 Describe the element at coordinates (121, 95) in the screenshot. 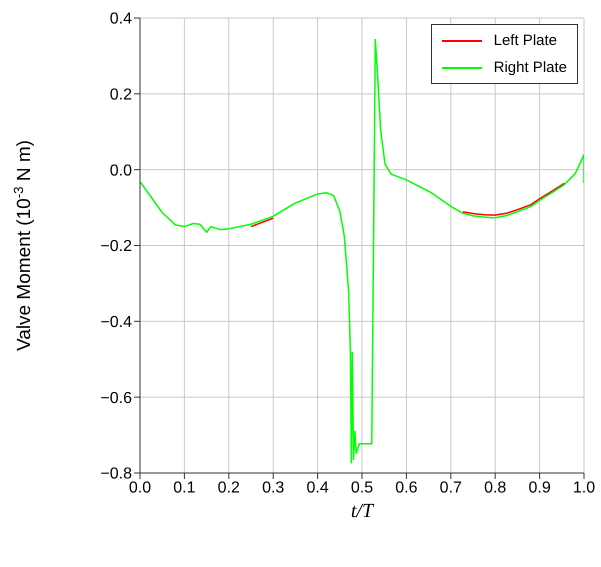

I see `y-tick-label: 0.2` at that location.